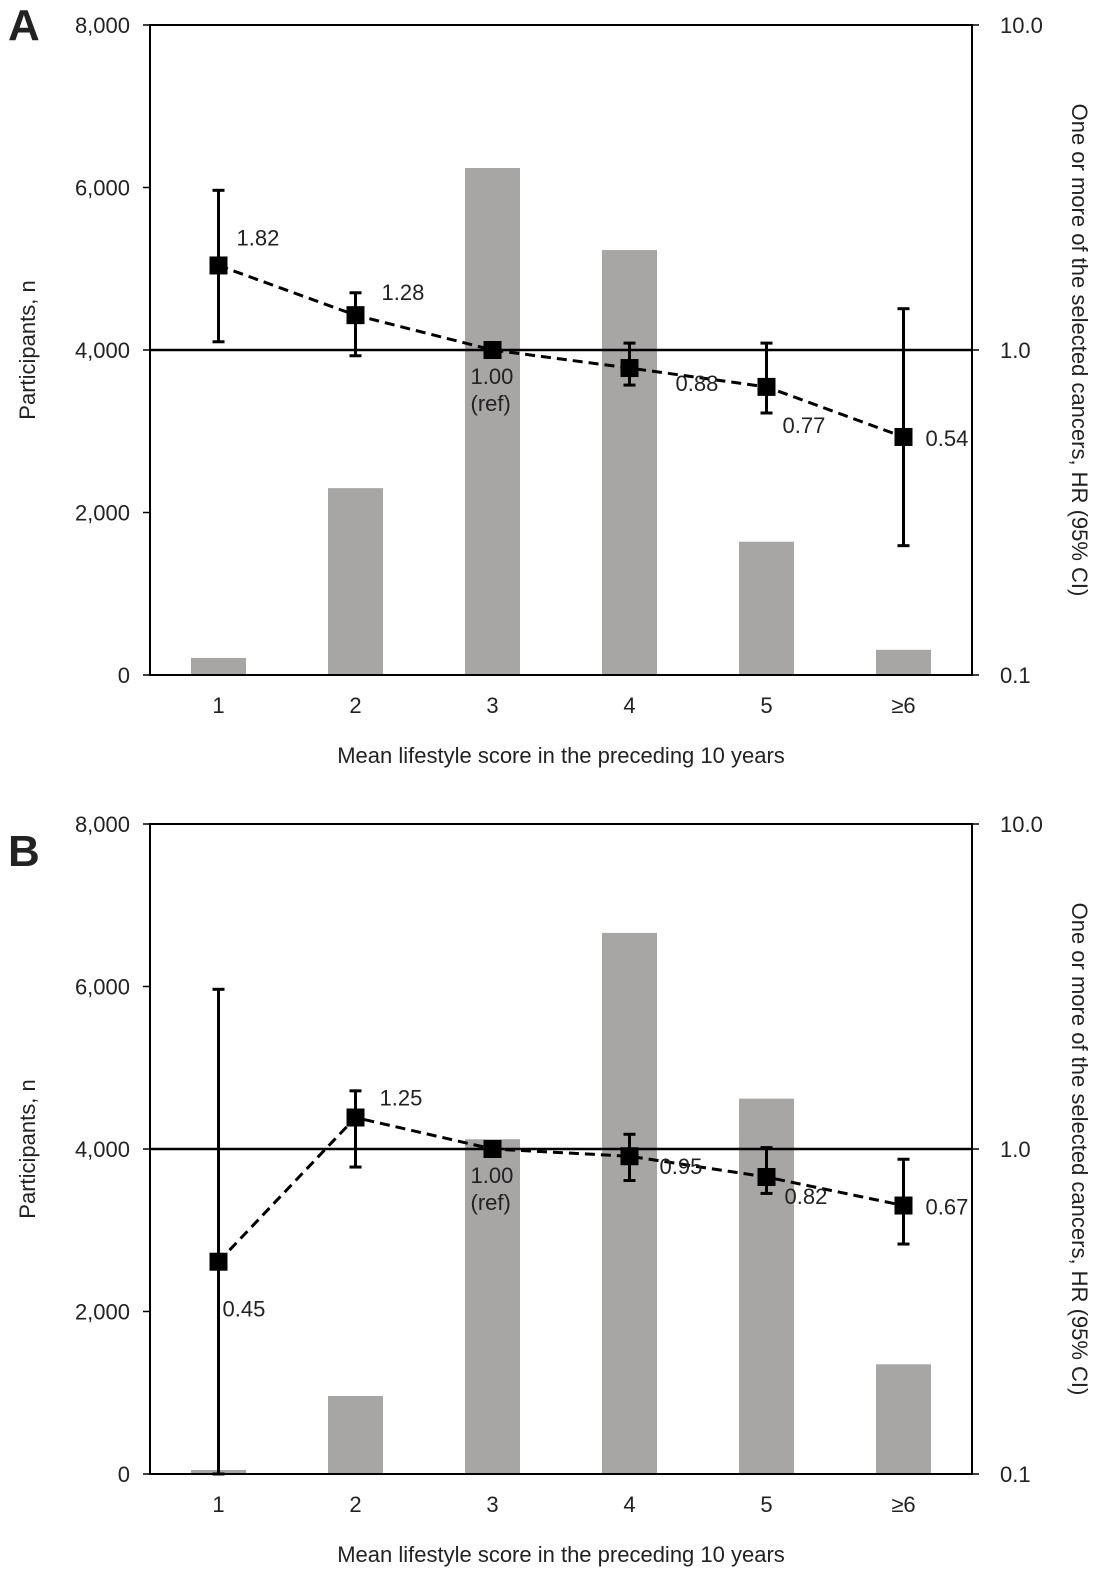  I want to click on hr-label-line: 0.67, so click(947, 1207).